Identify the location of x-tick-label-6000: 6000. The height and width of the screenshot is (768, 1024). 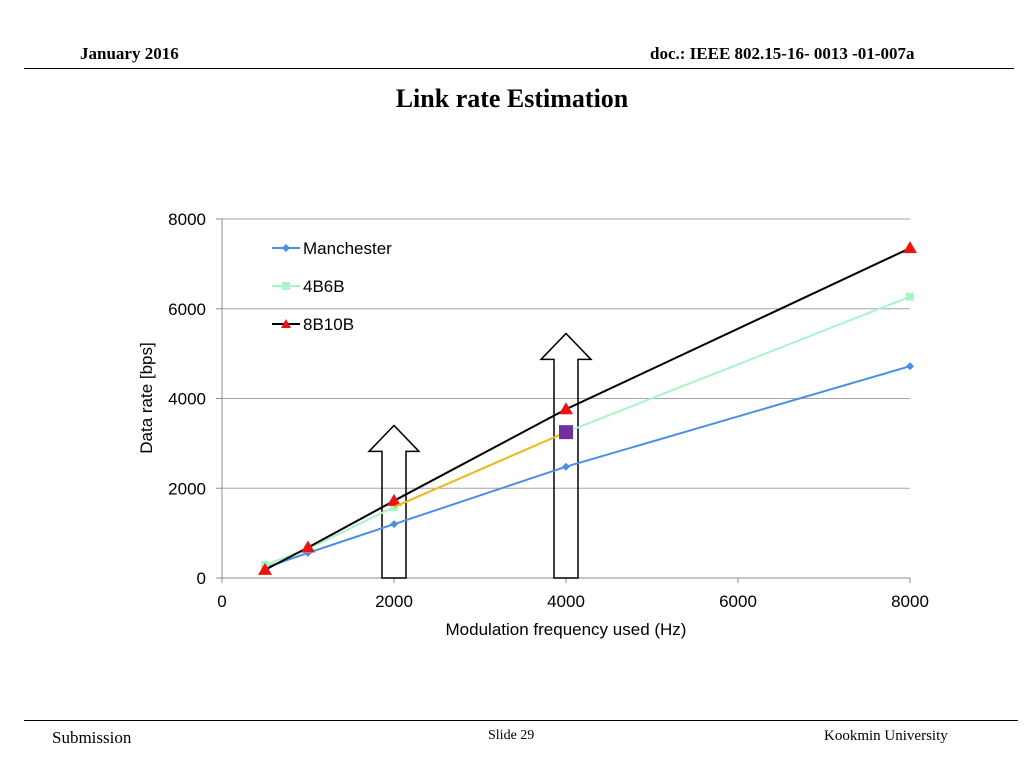
(738, 601).